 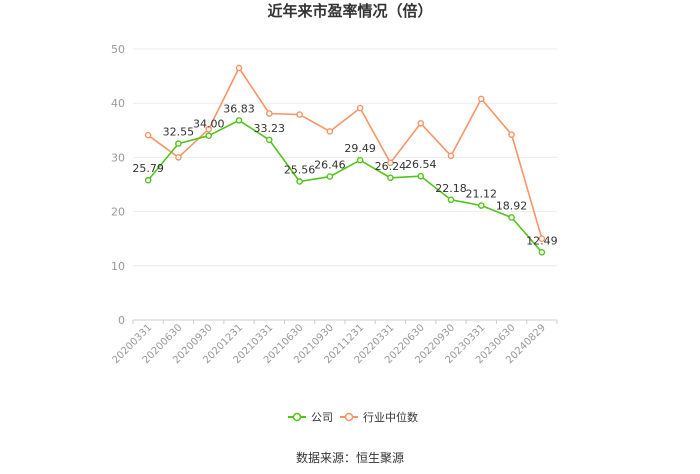 What do you see at coordinates (148, 168) in the screenshot?
I see `data-label: 25.79` at bounding box center [148, 168].